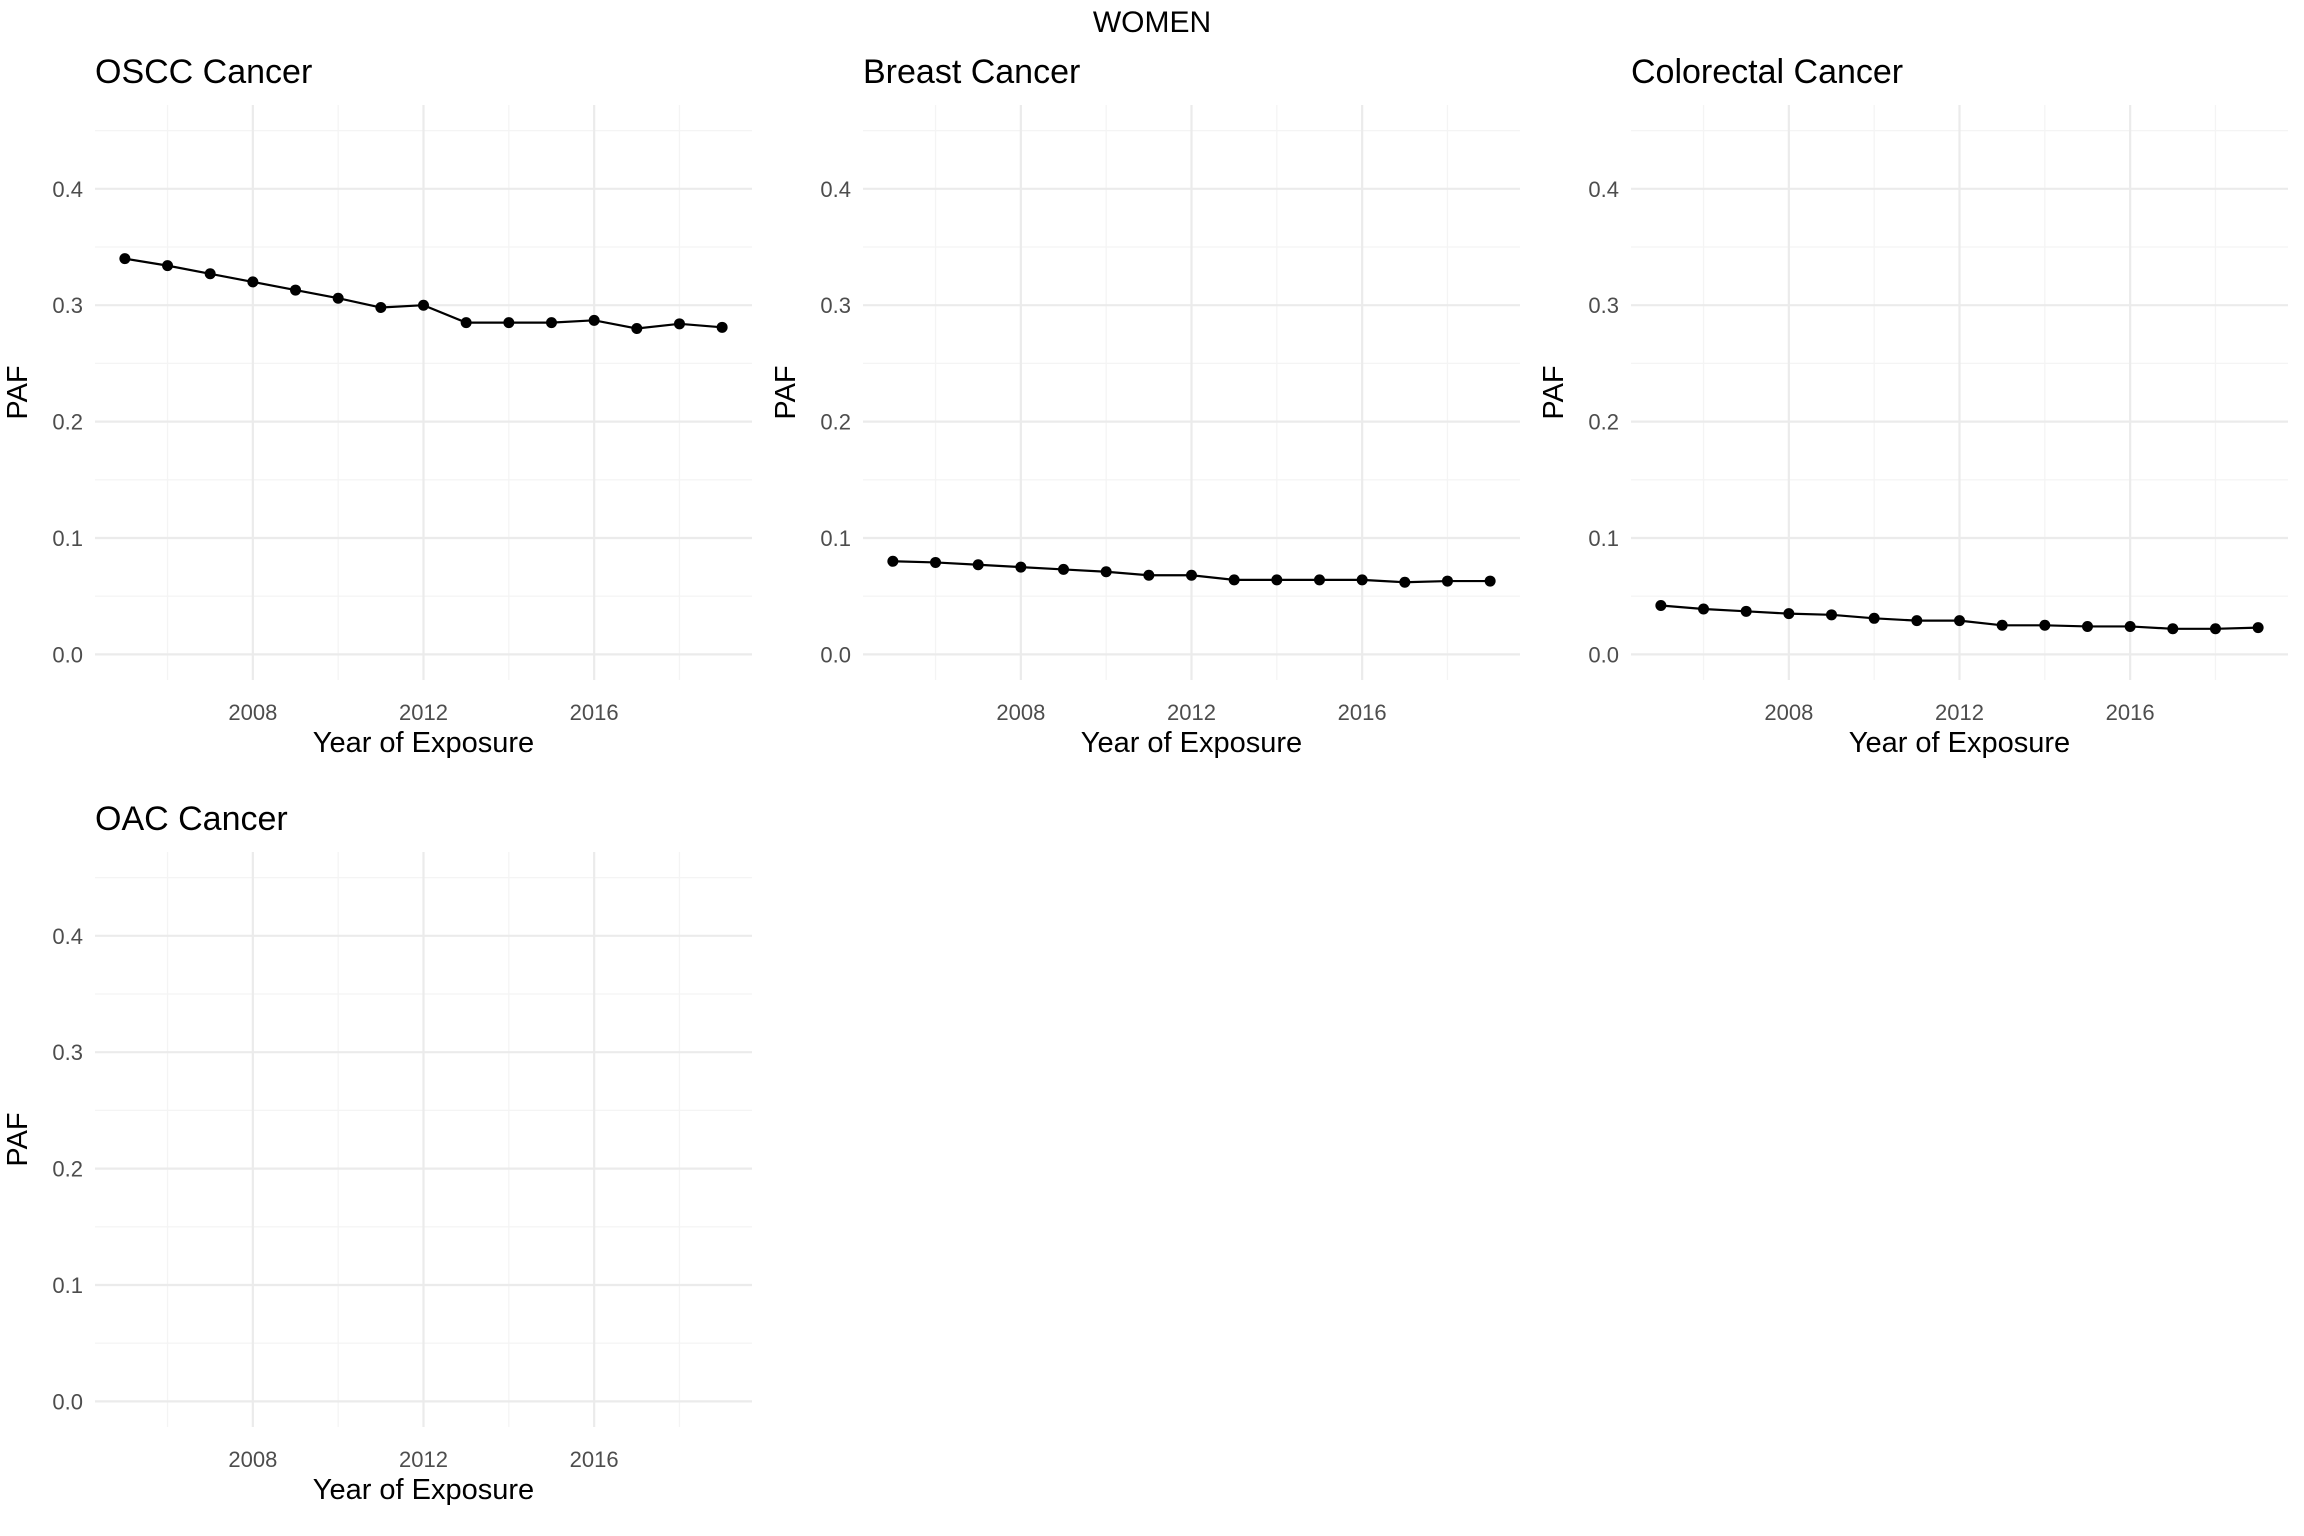 The height and width of the screenshot is (1536, 2304). I want to click on panel-title: Colorectal Cancer, so click(1767, 72).